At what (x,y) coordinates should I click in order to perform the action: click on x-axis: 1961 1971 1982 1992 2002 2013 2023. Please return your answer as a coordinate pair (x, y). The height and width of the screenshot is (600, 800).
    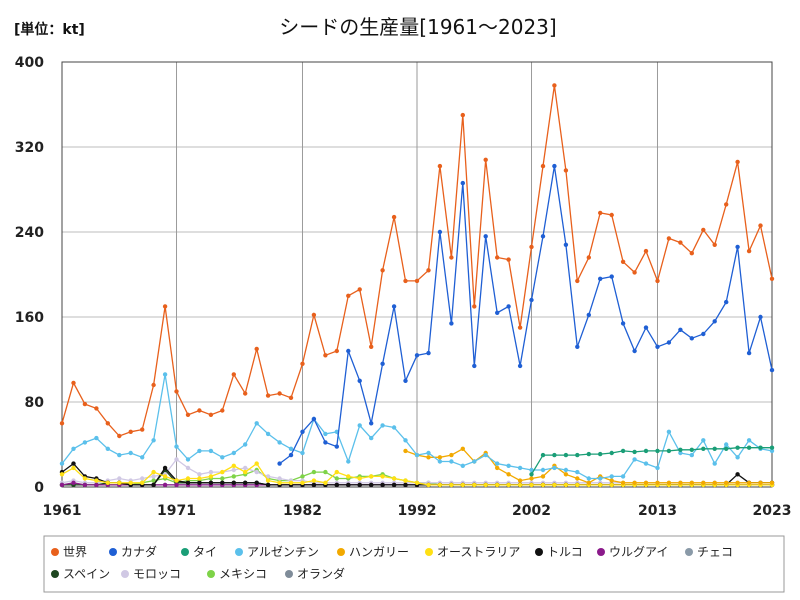
    Looking at the image, I should click on (417, 511).